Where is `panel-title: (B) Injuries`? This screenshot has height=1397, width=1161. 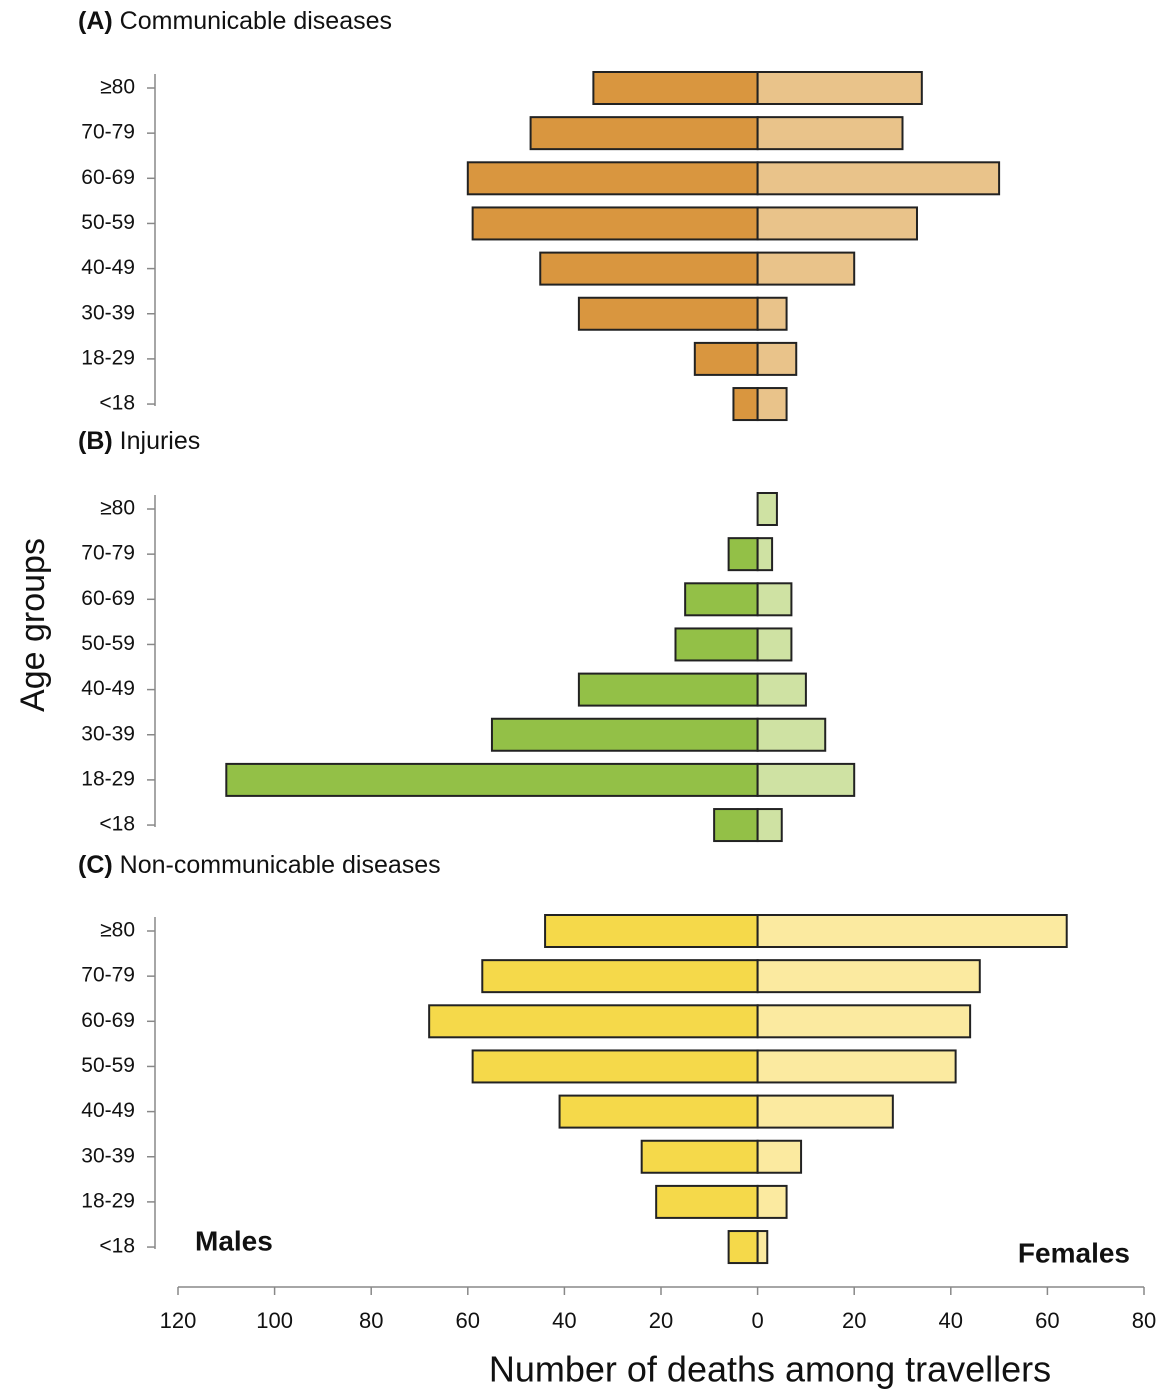
panel-title: (B) Injuries is located at coordinates (139, 441).